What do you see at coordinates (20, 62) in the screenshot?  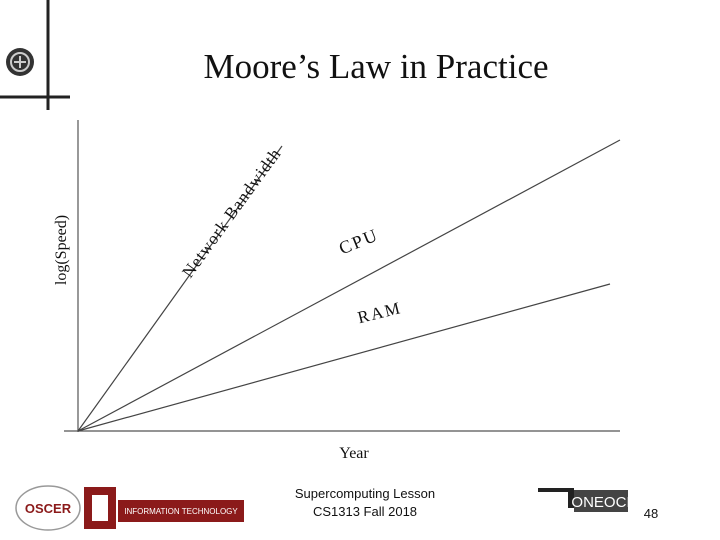 I see `header-logo` at bounding box center [20, 62].